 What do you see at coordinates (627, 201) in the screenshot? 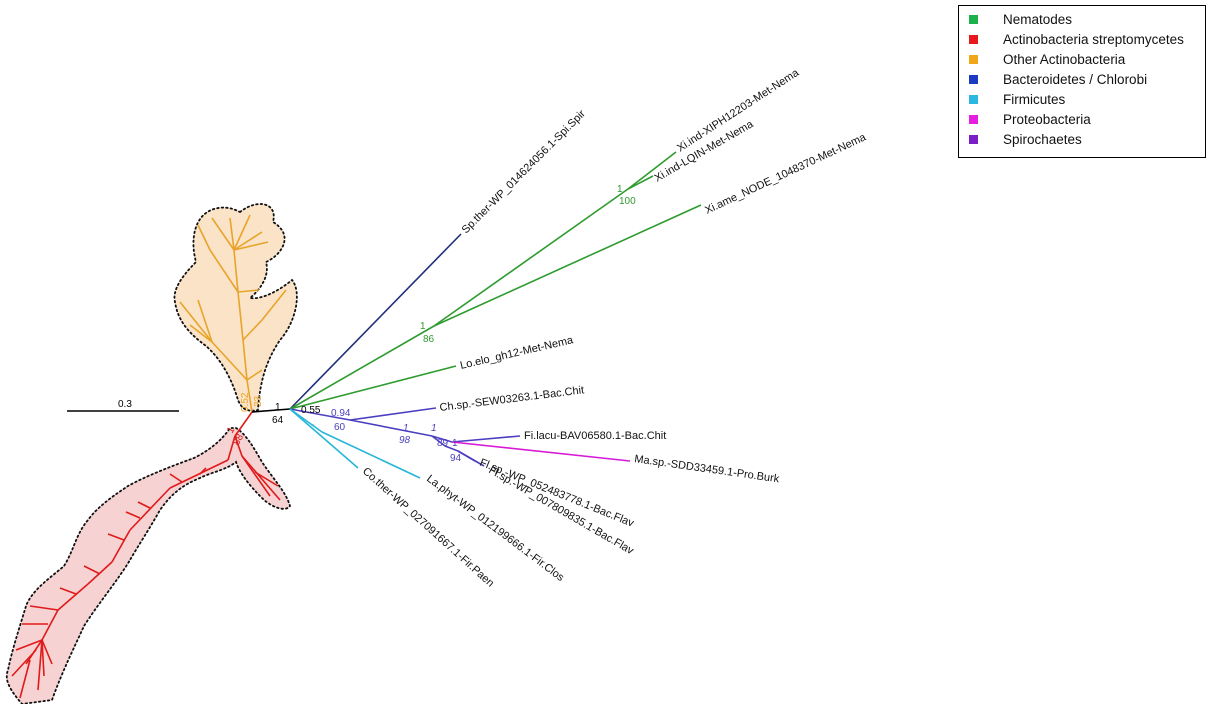
I see `support-nema-top-bs: 100` at bounding box center [627, 201].